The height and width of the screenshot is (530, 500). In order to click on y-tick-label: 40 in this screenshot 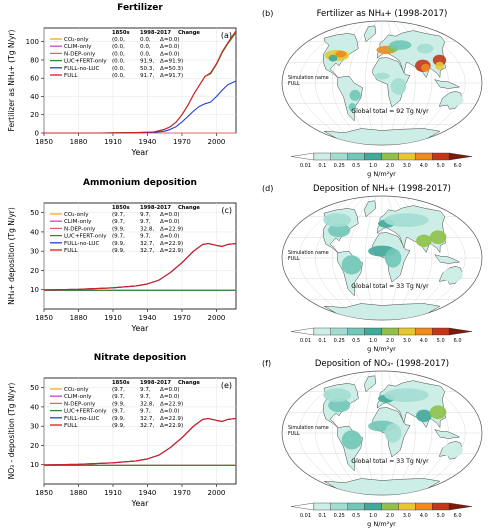, I will do `click(34, 97)`.